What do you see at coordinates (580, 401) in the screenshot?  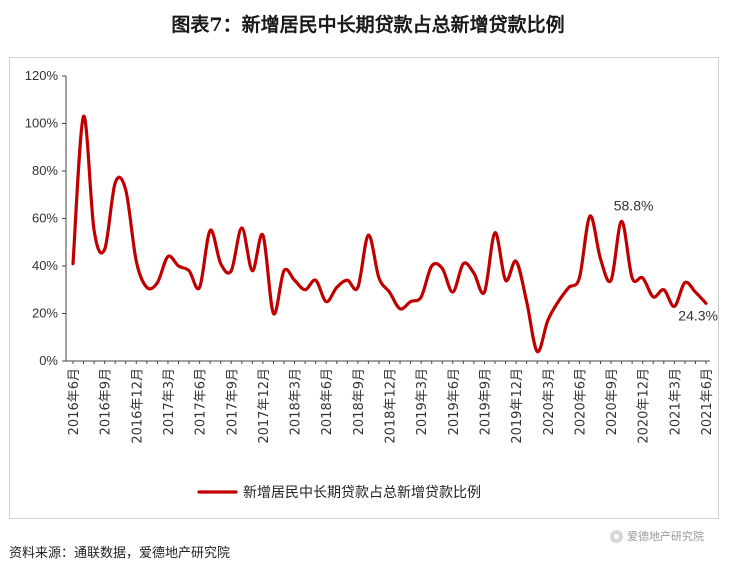 I see `x-tick-label: 2020年6月` at bounding box center [580, 401].